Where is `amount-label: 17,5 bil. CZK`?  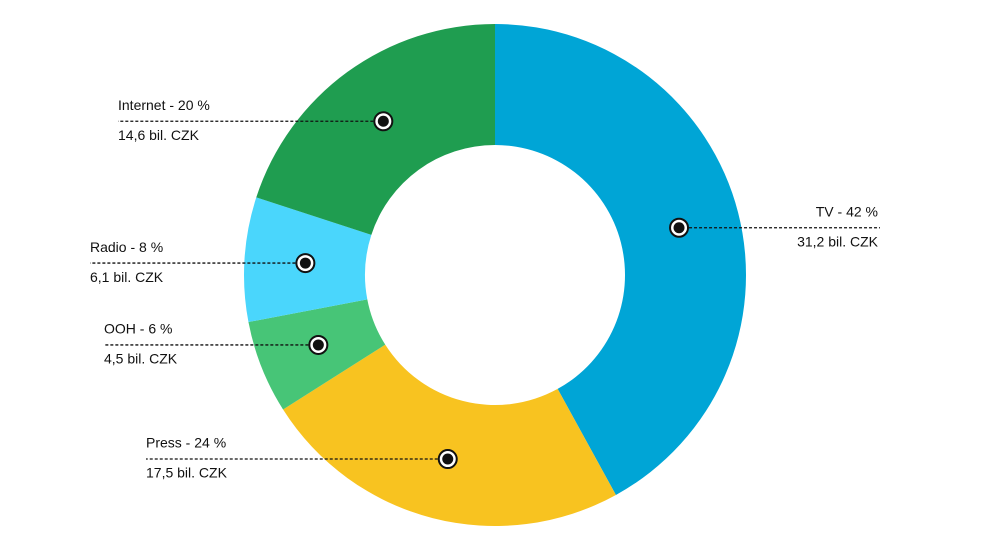
amount-label: 17,5 bil. CZK is located at coordinates (187, 473).